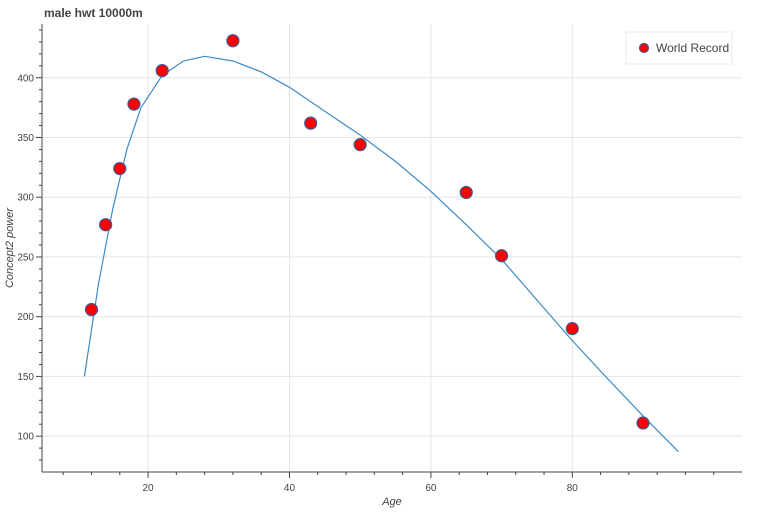 The image size is (768, 512). I want to click on legend-label: World Record, so click(692, 48).